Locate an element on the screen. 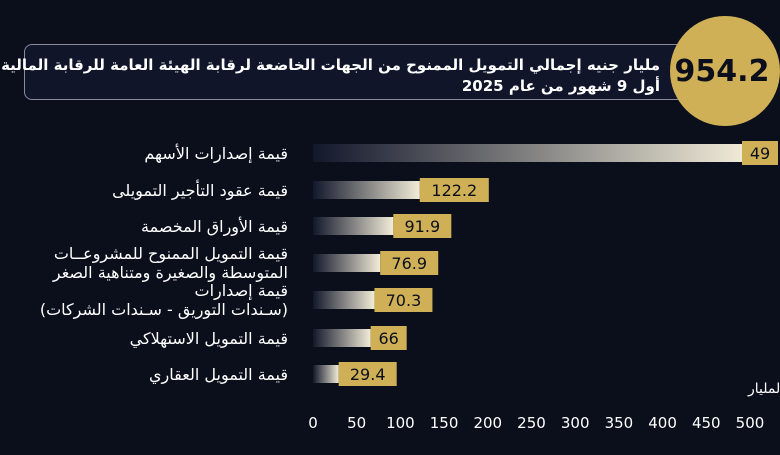 Image resolution: width=780 pixels, height=455 pixels. value-label-6: 29.4 is located at coordinates (368, 374).